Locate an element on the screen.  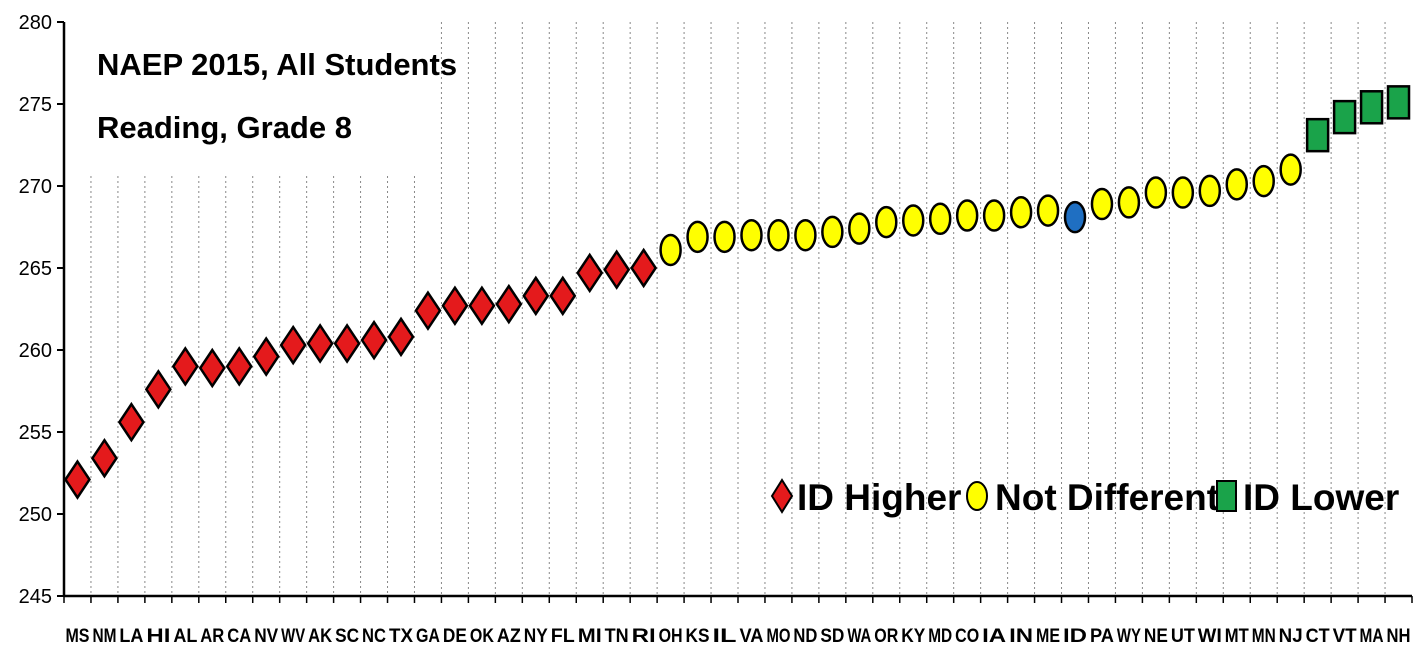
x-category-label: NH is located at coordinates (1399, 636).